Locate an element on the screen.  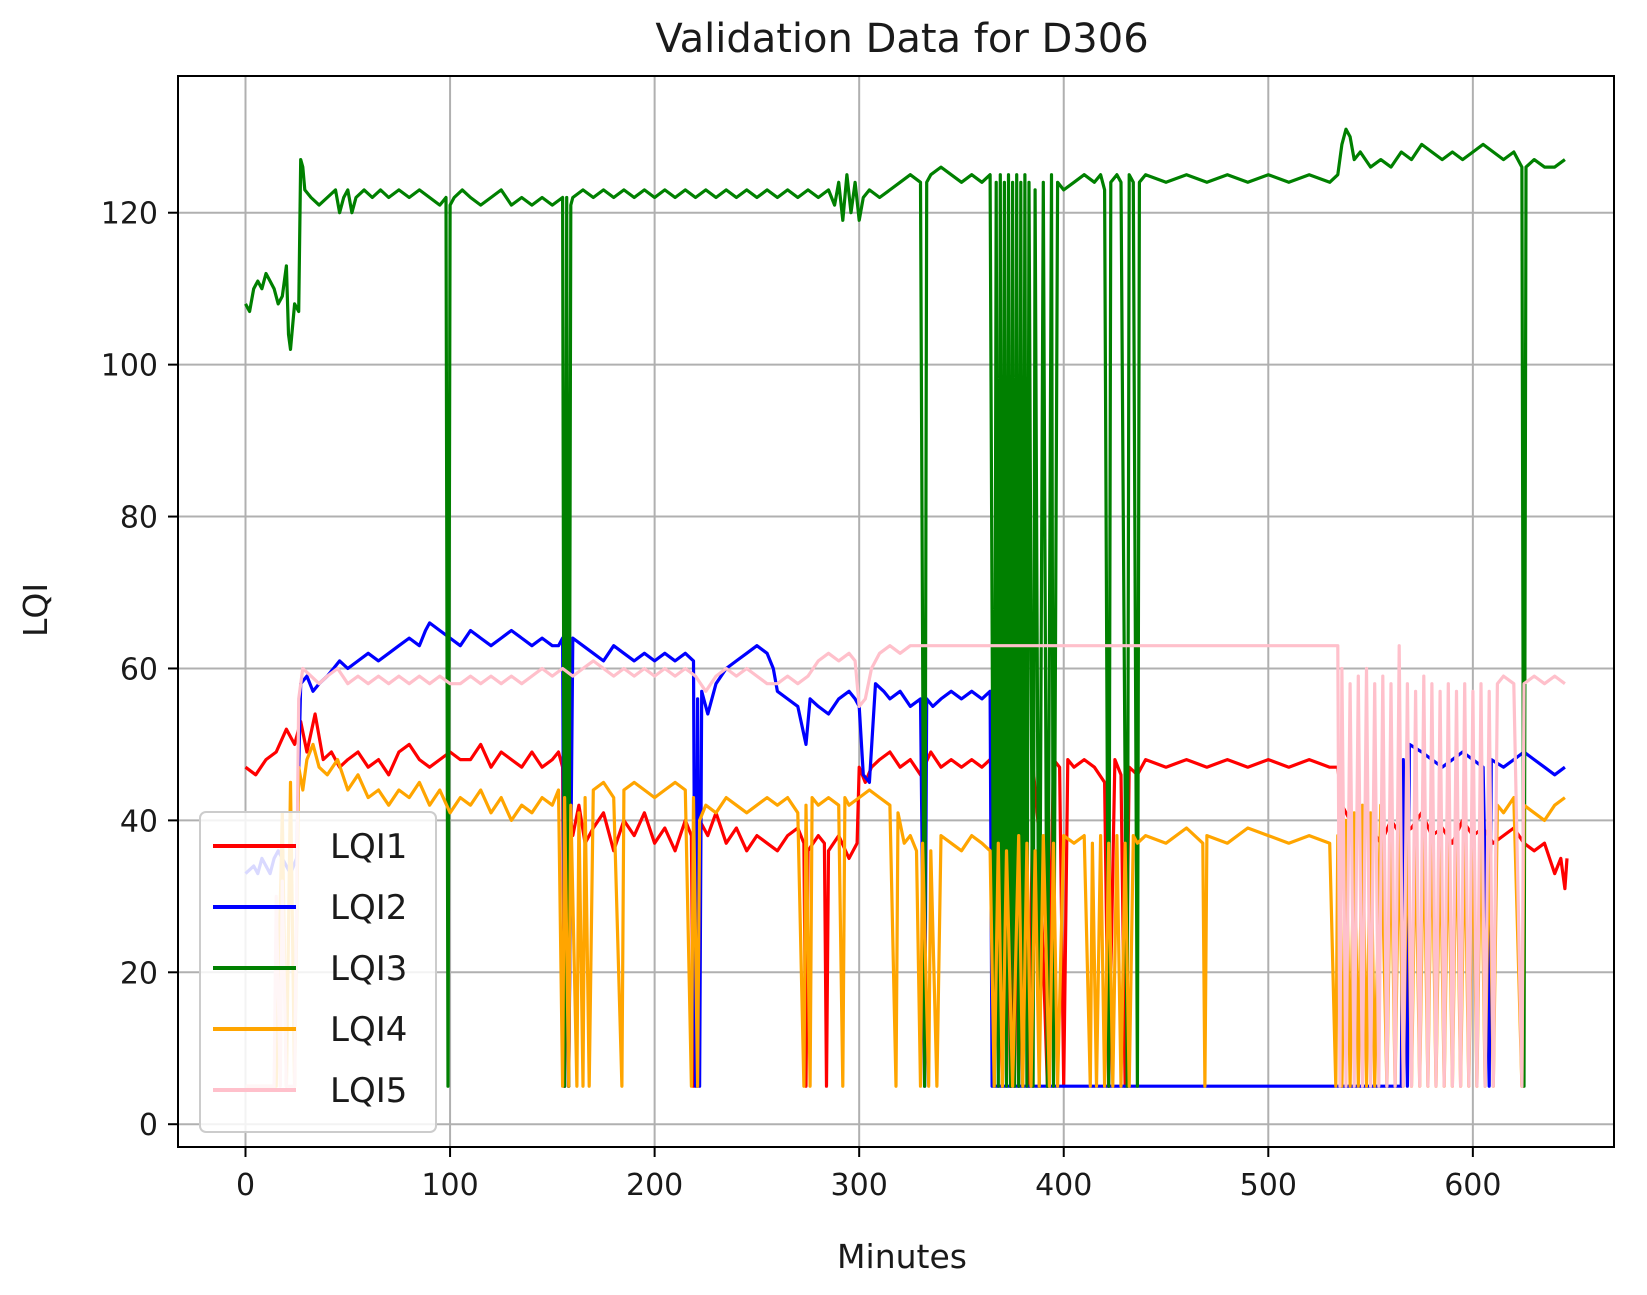
y-tick-label: 40 is located at coordinates (139, 821).